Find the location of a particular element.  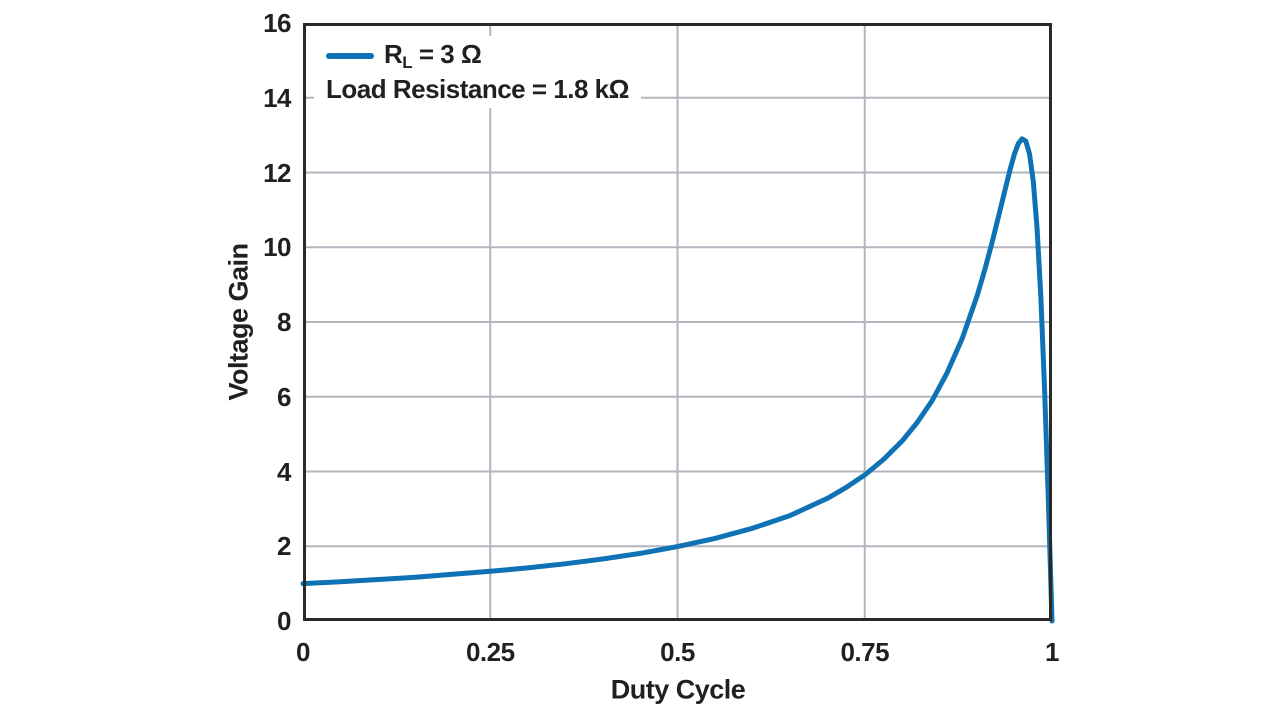

x-tick-label: 0 is located at coordinates (303, 652).